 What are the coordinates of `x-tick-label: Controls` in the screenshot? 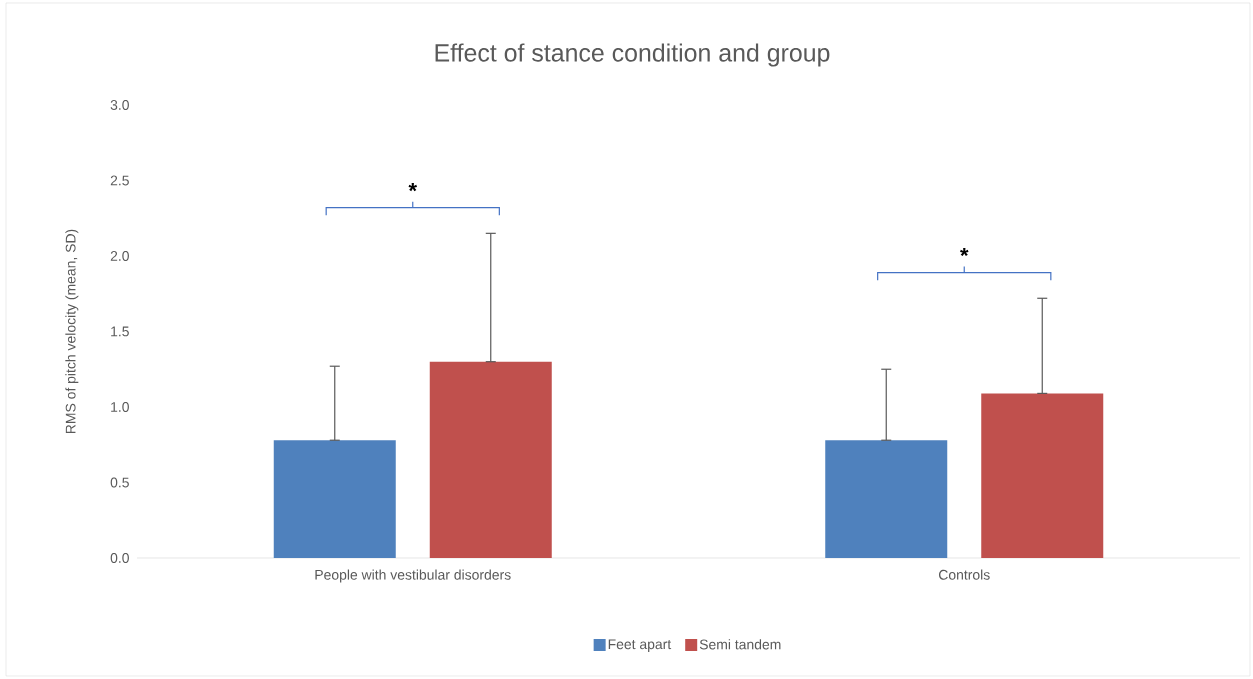 It's located at (964, 574).